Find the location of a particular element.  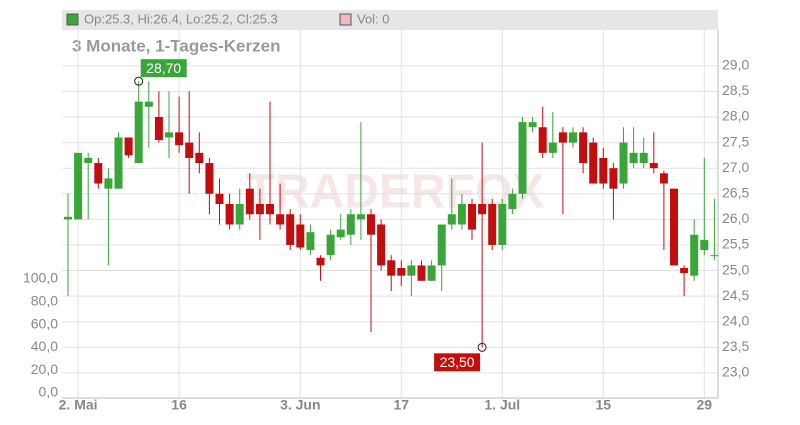

annotation-label: 28,70 is located at coordinates (163, 68).